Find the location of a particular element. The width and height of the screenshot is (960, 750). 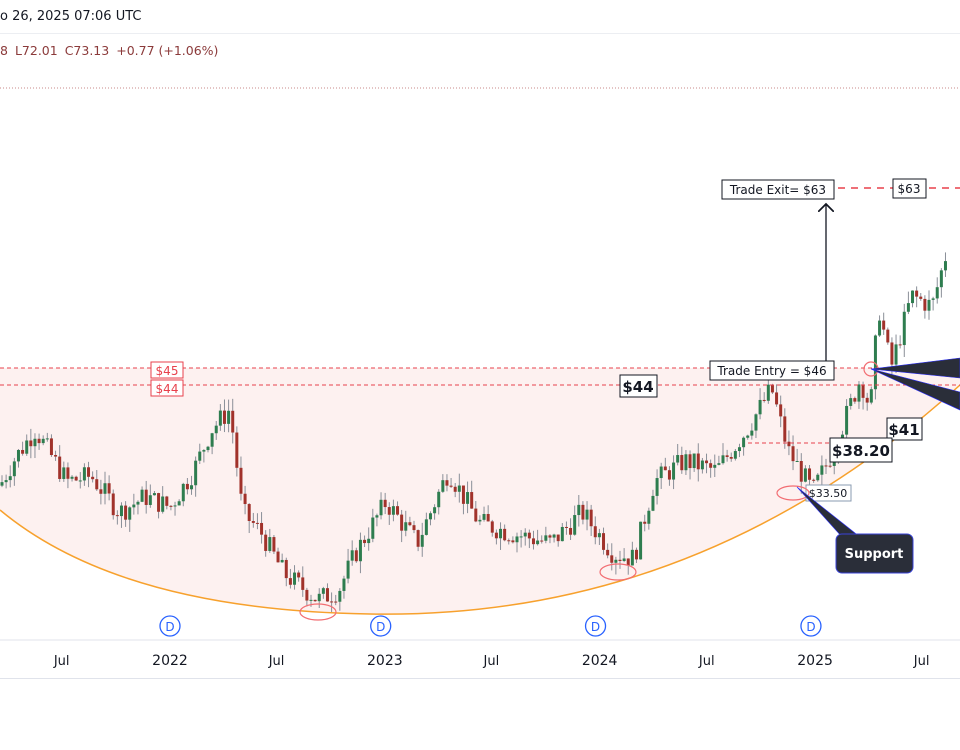

level-44-label: $44 is located at coordinates (167, 388).